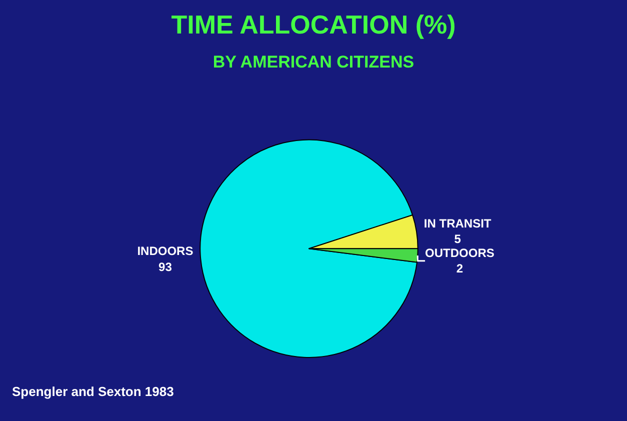  What do you see at coordinates (93, 391) in the screenshot?
I see `text: Spengler and Sexton 1983` at bounding box center [93, 391].